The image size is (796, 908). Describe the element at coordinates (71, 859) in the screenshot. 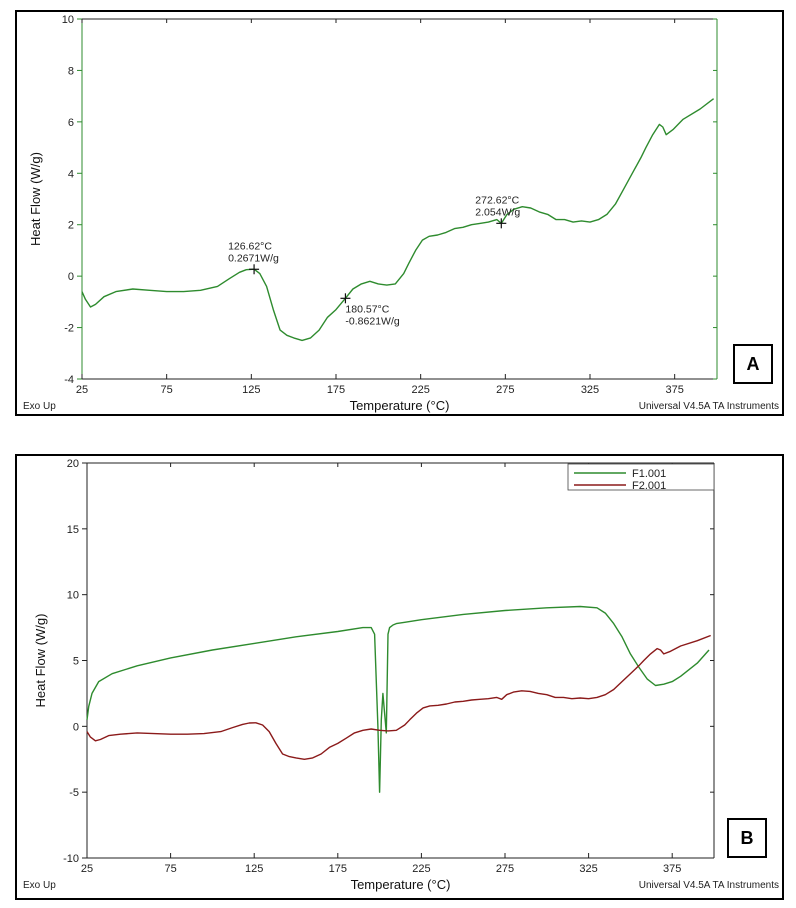

I see `y-tick-label: -10` at that location.